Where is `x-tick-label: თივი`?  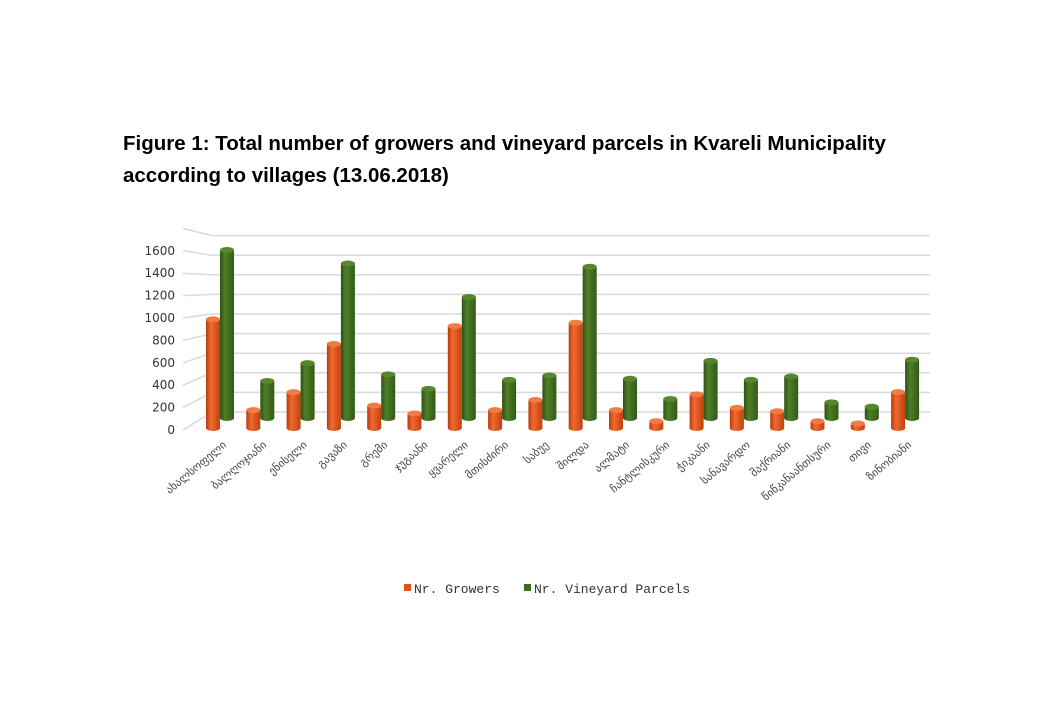
x-tick-label: თივი is located at coordinates (860, 451).